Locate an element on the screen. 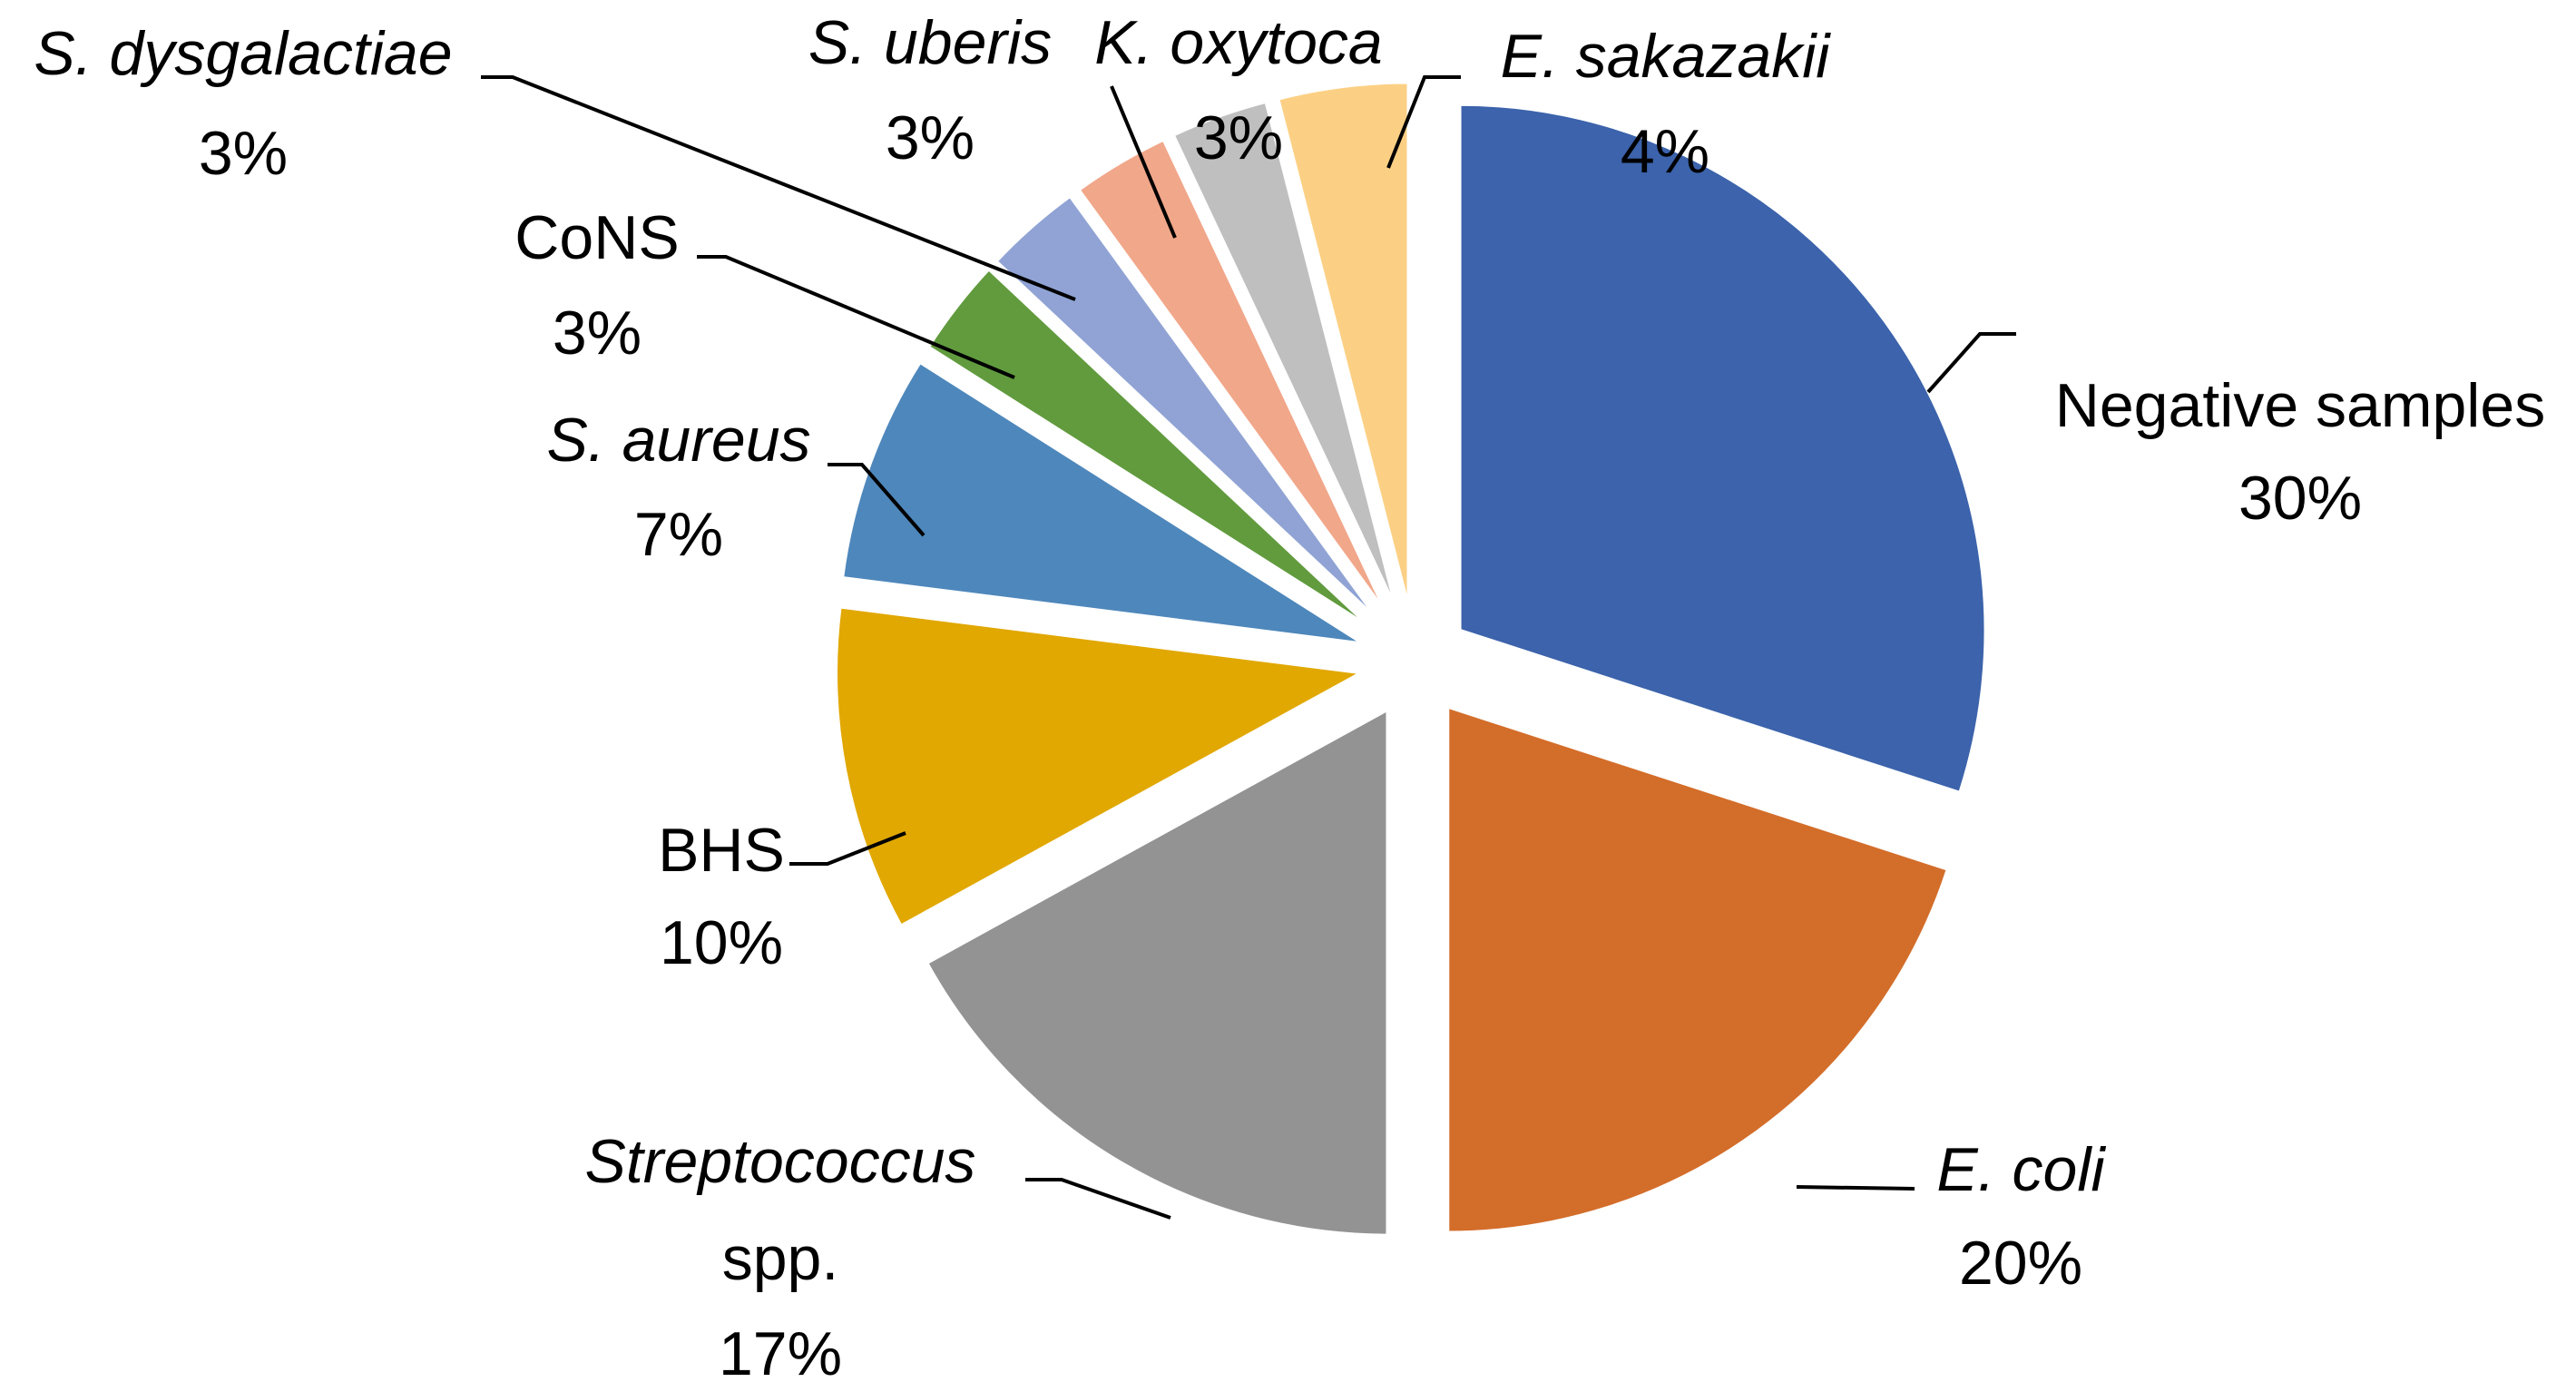 This screenshot has width=2576, height=1382. leader-line-negative-samples is located at coordinates (1971, 363).